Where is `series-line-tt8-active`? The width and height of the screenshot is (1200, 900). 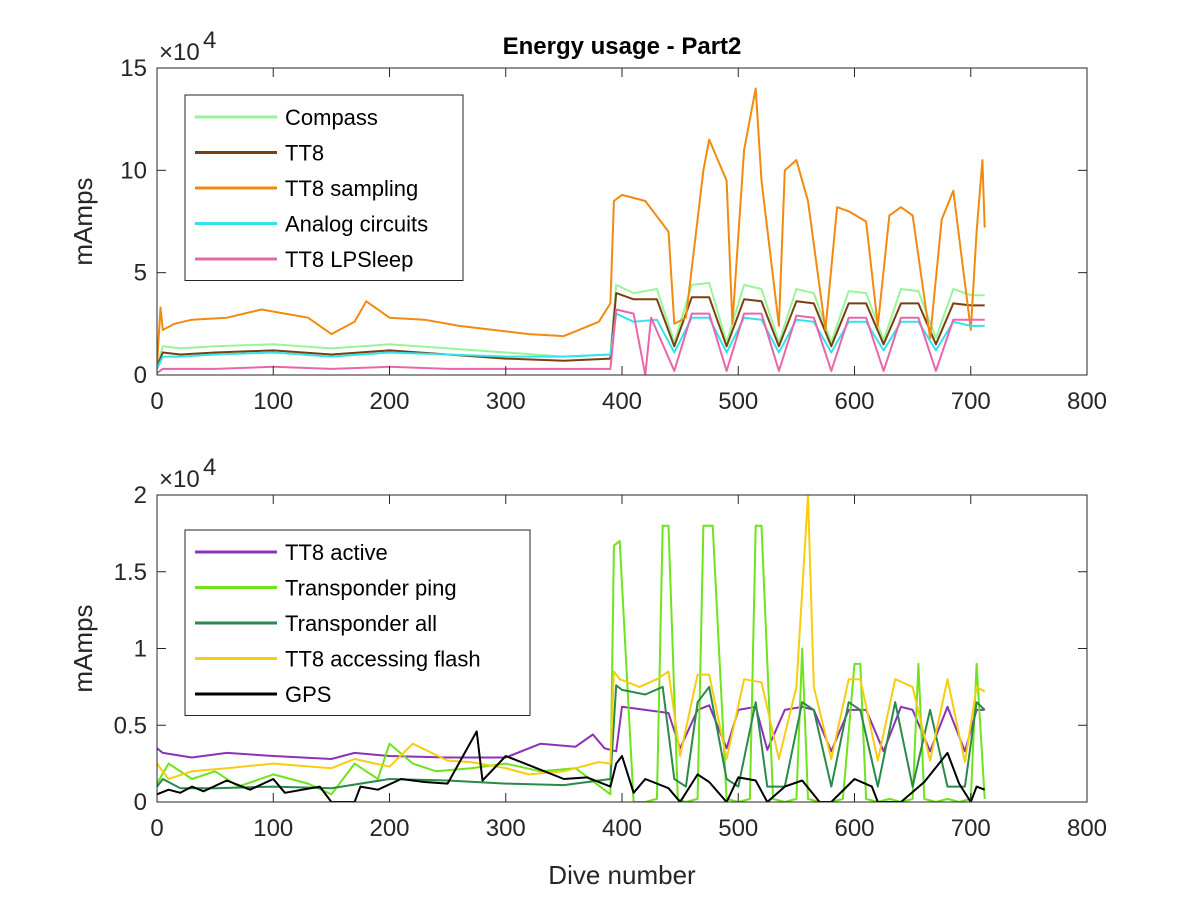 series-line-tt8-active is located at coordinates (571, 732).